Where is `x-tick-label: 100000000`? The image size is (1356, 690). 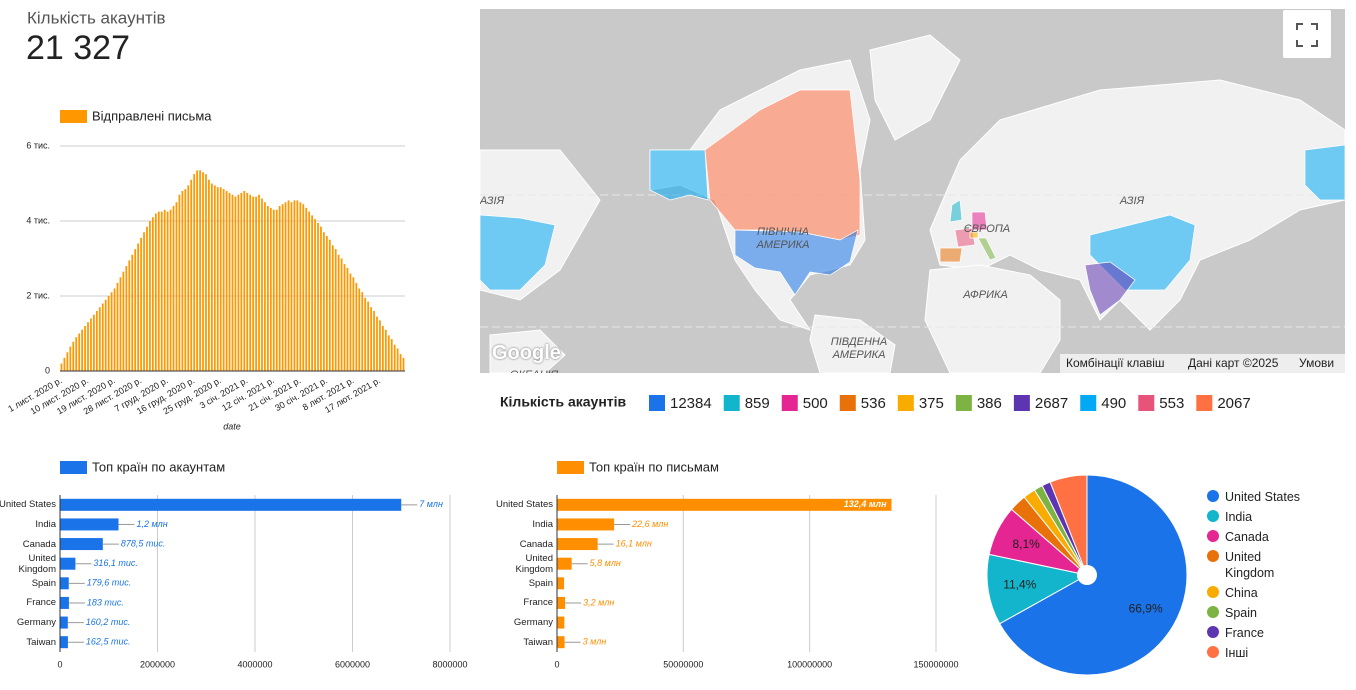
x-tick-label: 100000000 is located at coordinates (809, 664).